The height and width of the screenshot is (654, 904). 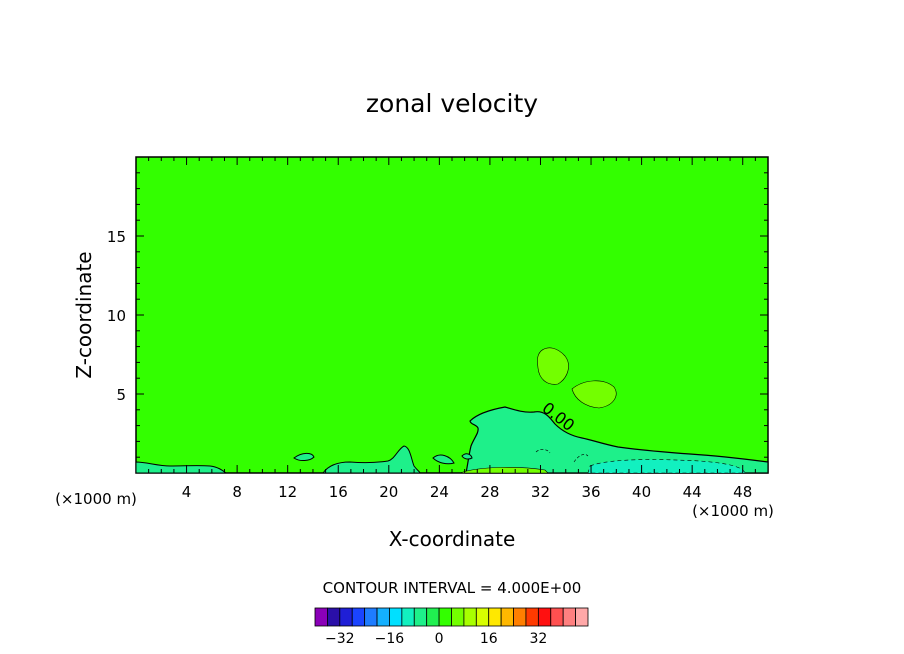 I want to click on x-tick-label: 12, so click(x=287, y=492).